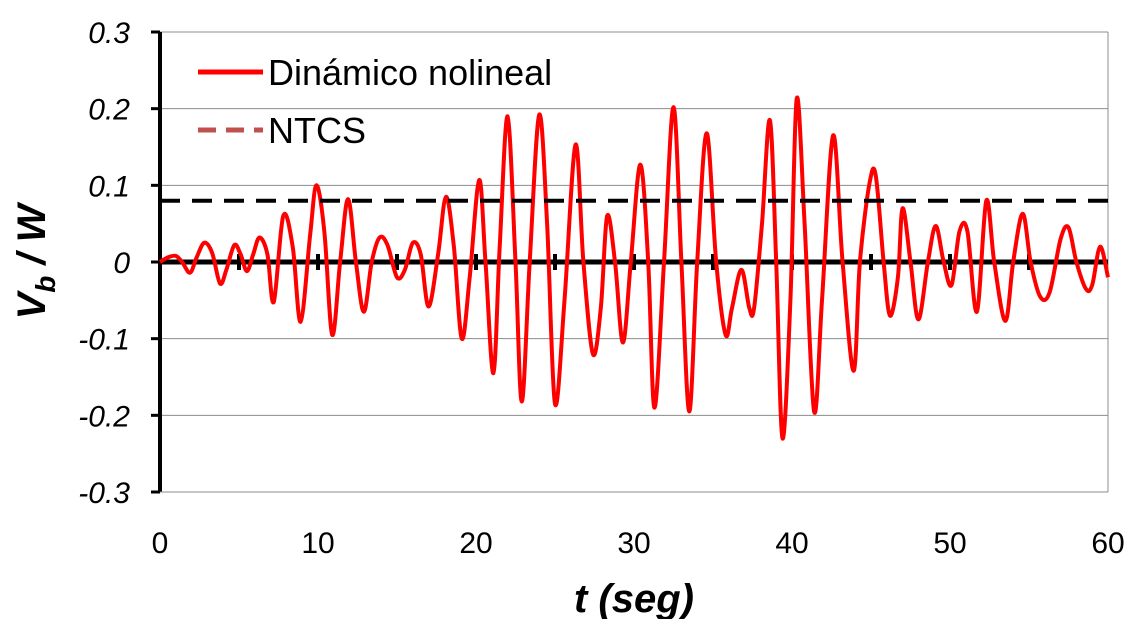 This screenshot has width=1130, height=624. Describe the element at coordinates (109, 110) in the screenshot. I see `y-tick-label-1: 0.2` at that location.